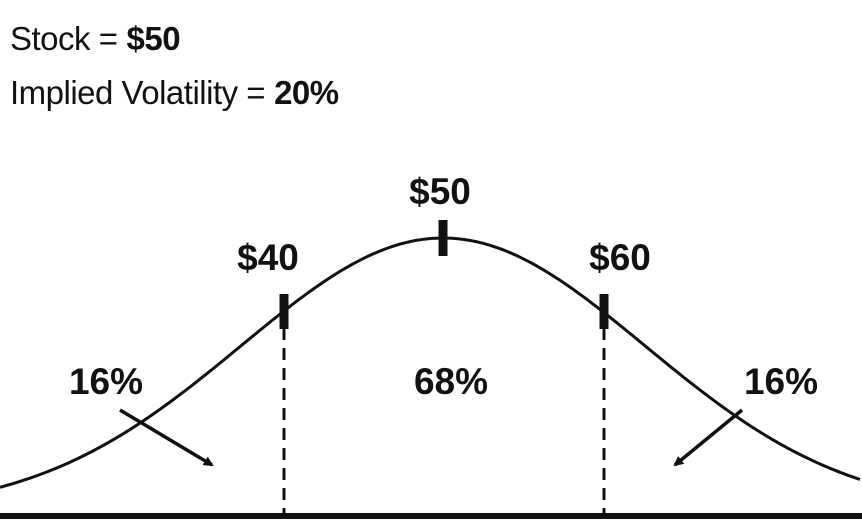 The image size is (862, 521). Describe the element at coordinates (451, 381) in the screenshot. I see `region-label: 68%` at that location.